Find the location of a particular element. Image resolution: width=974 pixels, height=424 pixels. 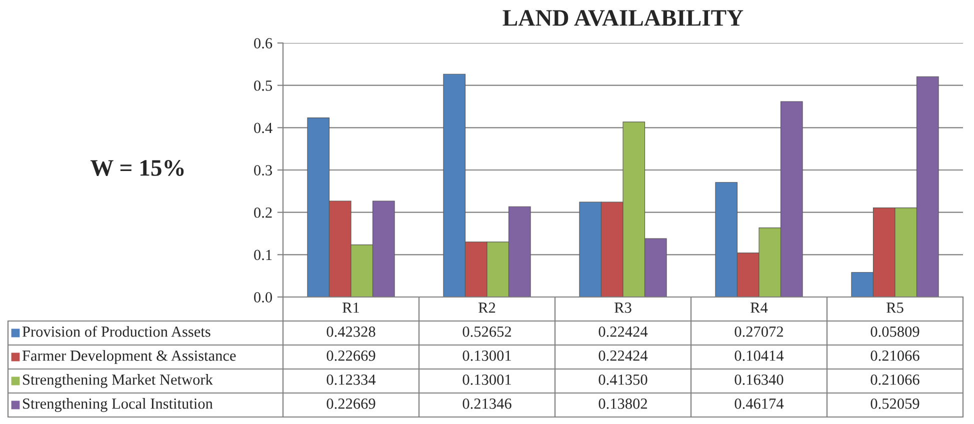

x-tick-label: R1 is located at coordinates (350, 307).